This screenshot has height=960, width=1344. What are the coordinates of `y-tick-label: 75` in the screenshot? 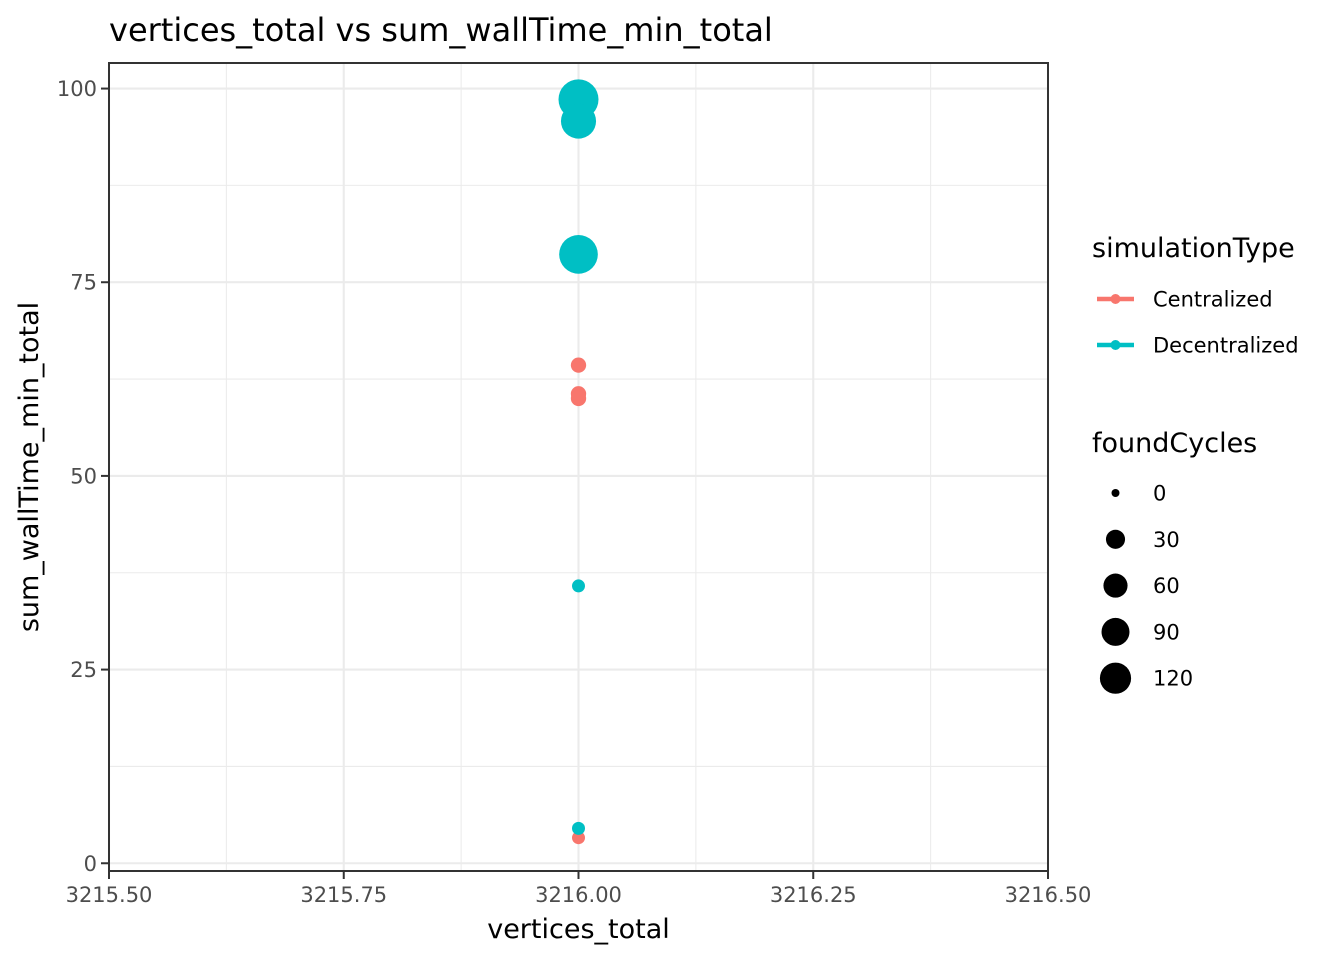 It's located at (83, 283).